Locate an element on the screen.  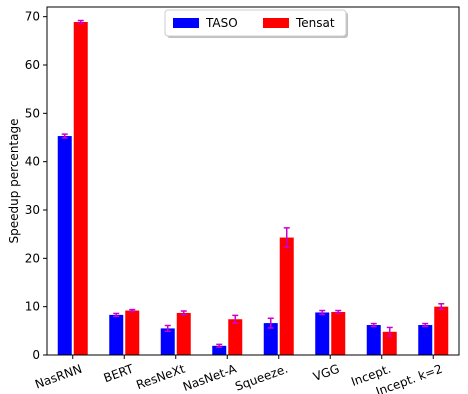
y-tick-label: 40 is located at coordinates (32, 162).